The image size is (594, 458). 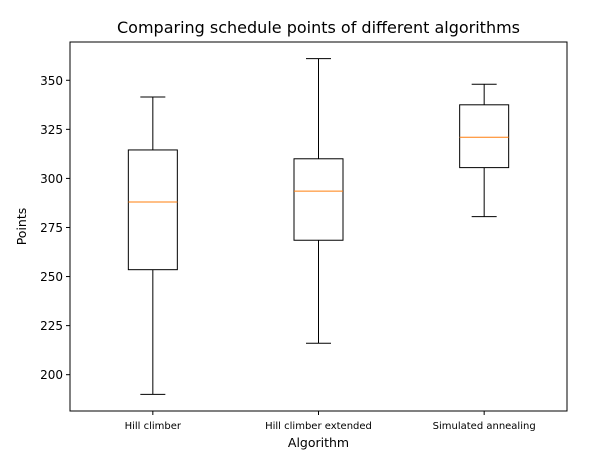 What do you see at coordinates (51, 81) in the screenshot?
I see `y-tick-label: 350` at bounding box center [51, 81].